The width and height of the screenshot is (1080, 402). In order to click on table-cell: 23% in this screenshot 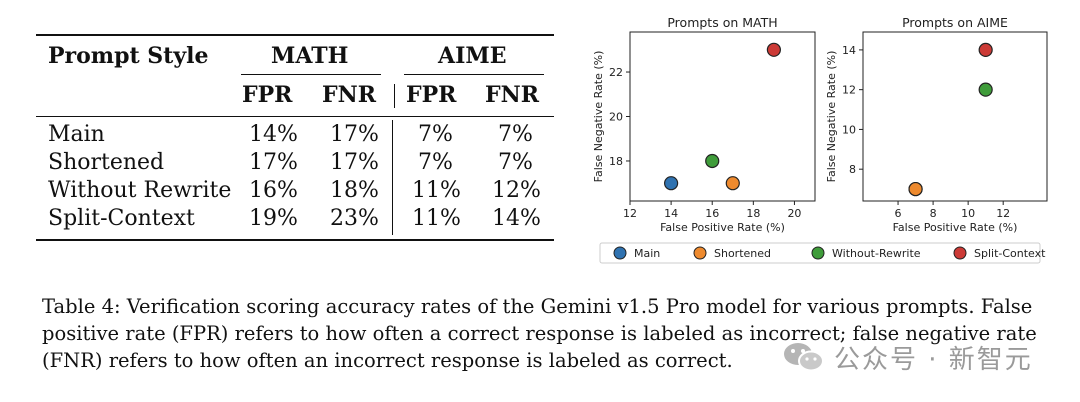, I will do `click(354, 218)`.